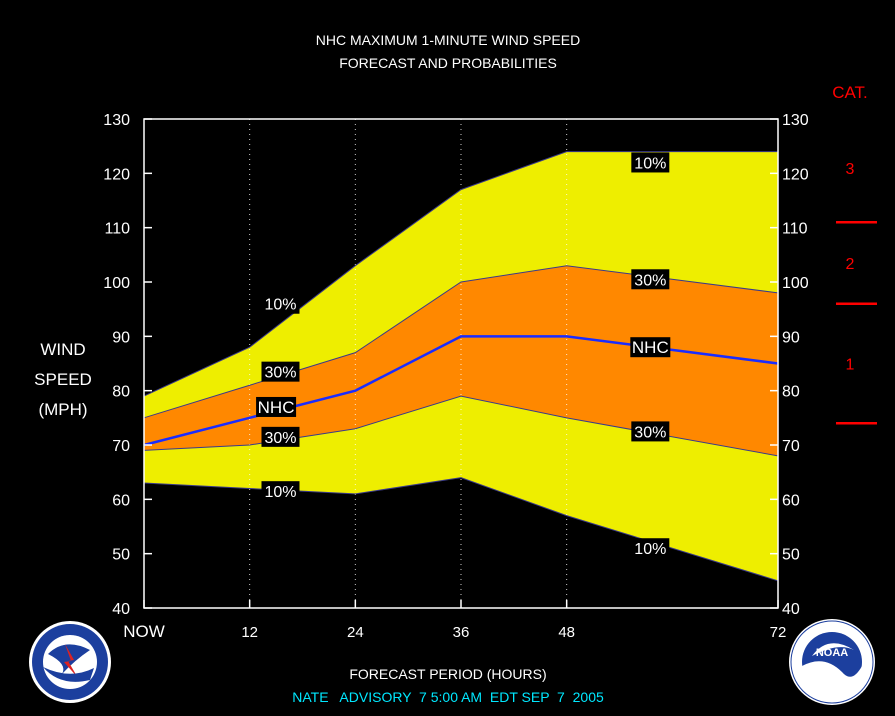 Image resolution: width=895 pixels, height=716 pixels. Describe the element at coordinates (63, 379) in the screenshot. I see `y-axis-label-line-2: SPEED` at that location.